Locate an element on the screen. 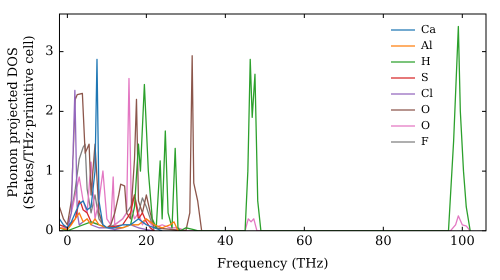 The width and height of the screenshot is (500, 280). x-axis-title: Frequency (THz) is located at coordinates (272, 264).